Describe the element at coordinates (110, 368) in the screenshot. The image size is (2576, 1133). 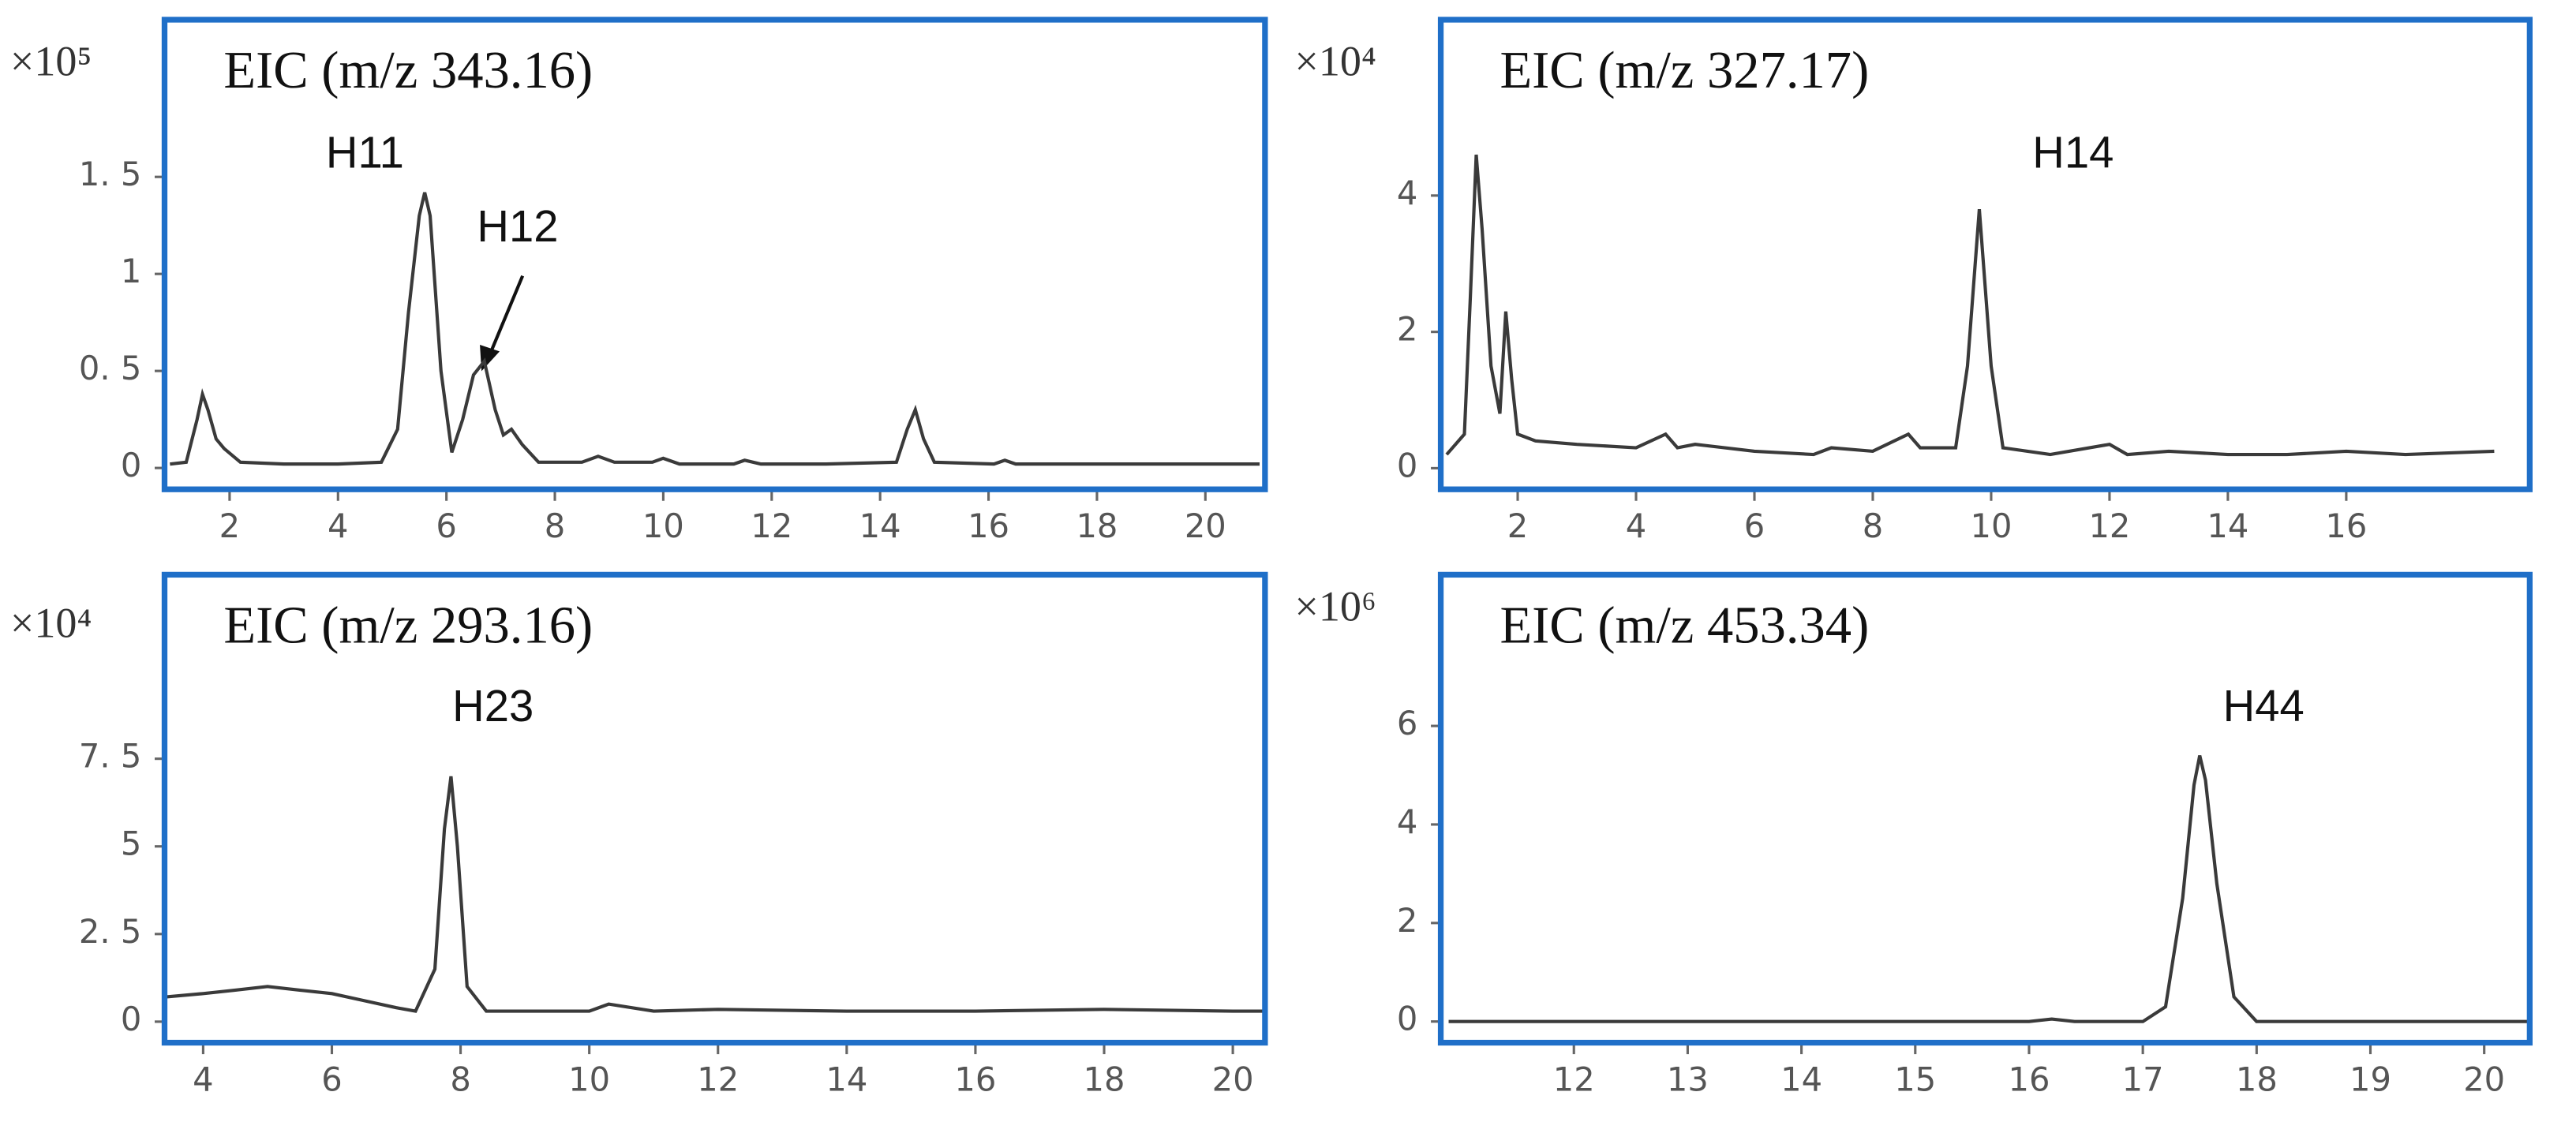
I see `y-tick-label: 0. 5` at that location.